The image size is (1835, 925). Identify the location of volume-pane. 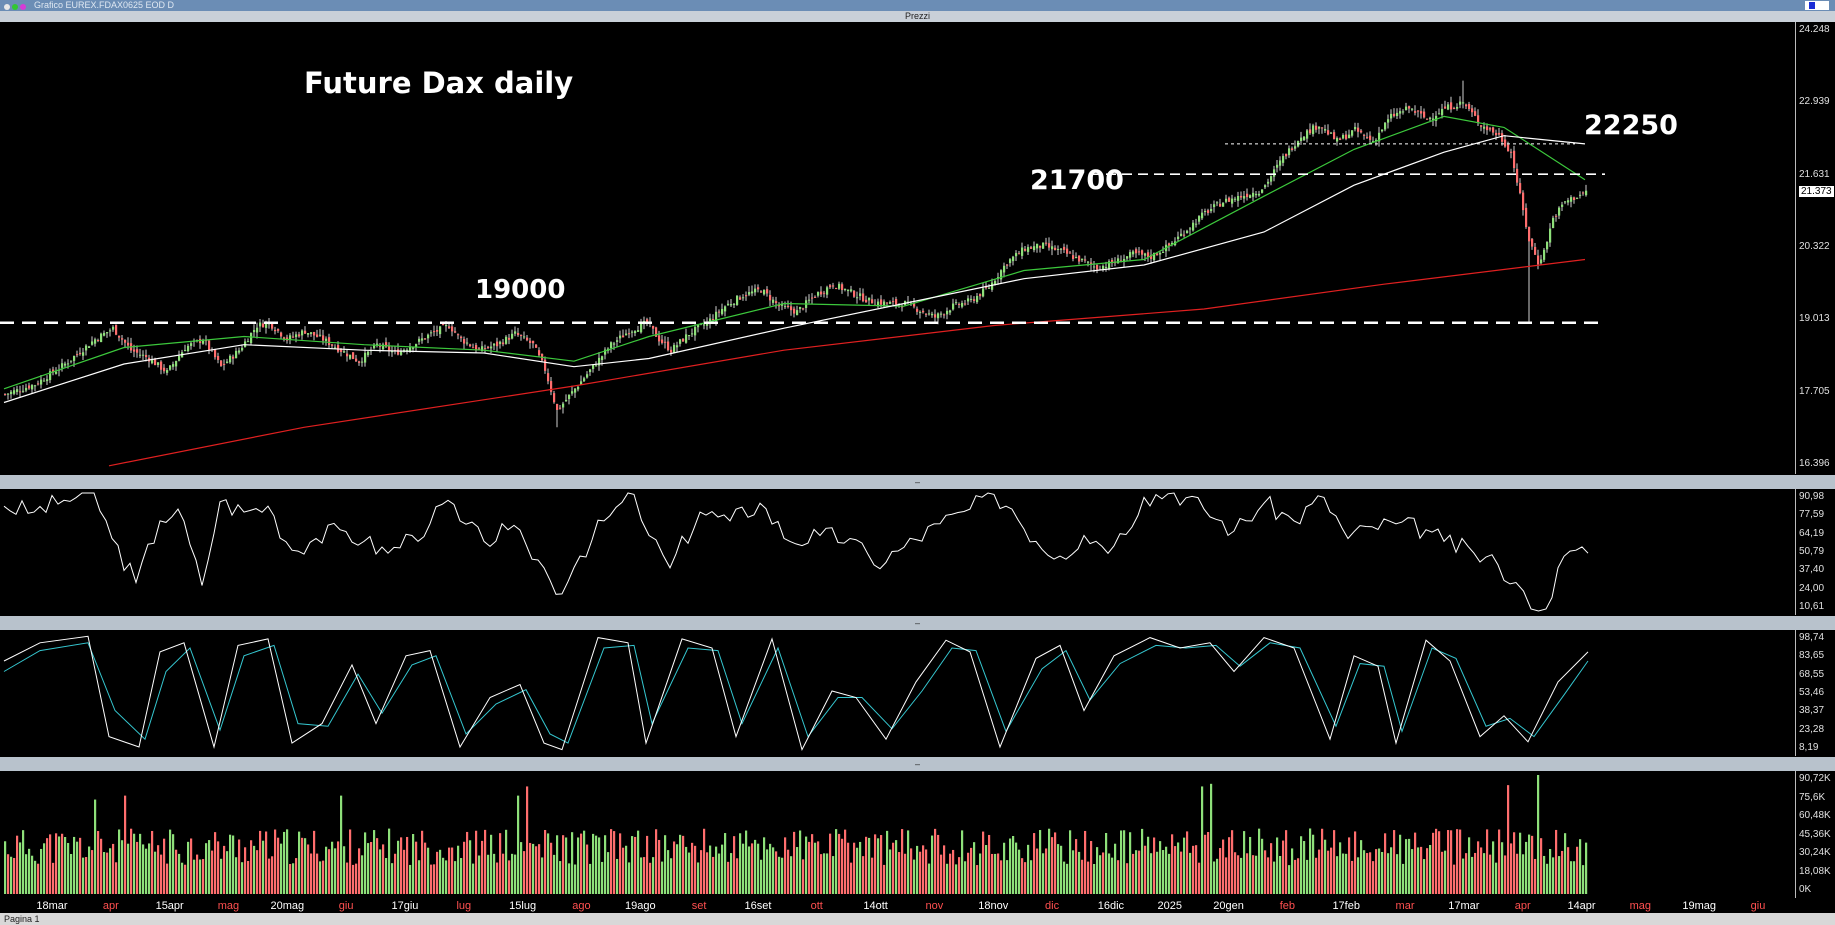
(898, 834).